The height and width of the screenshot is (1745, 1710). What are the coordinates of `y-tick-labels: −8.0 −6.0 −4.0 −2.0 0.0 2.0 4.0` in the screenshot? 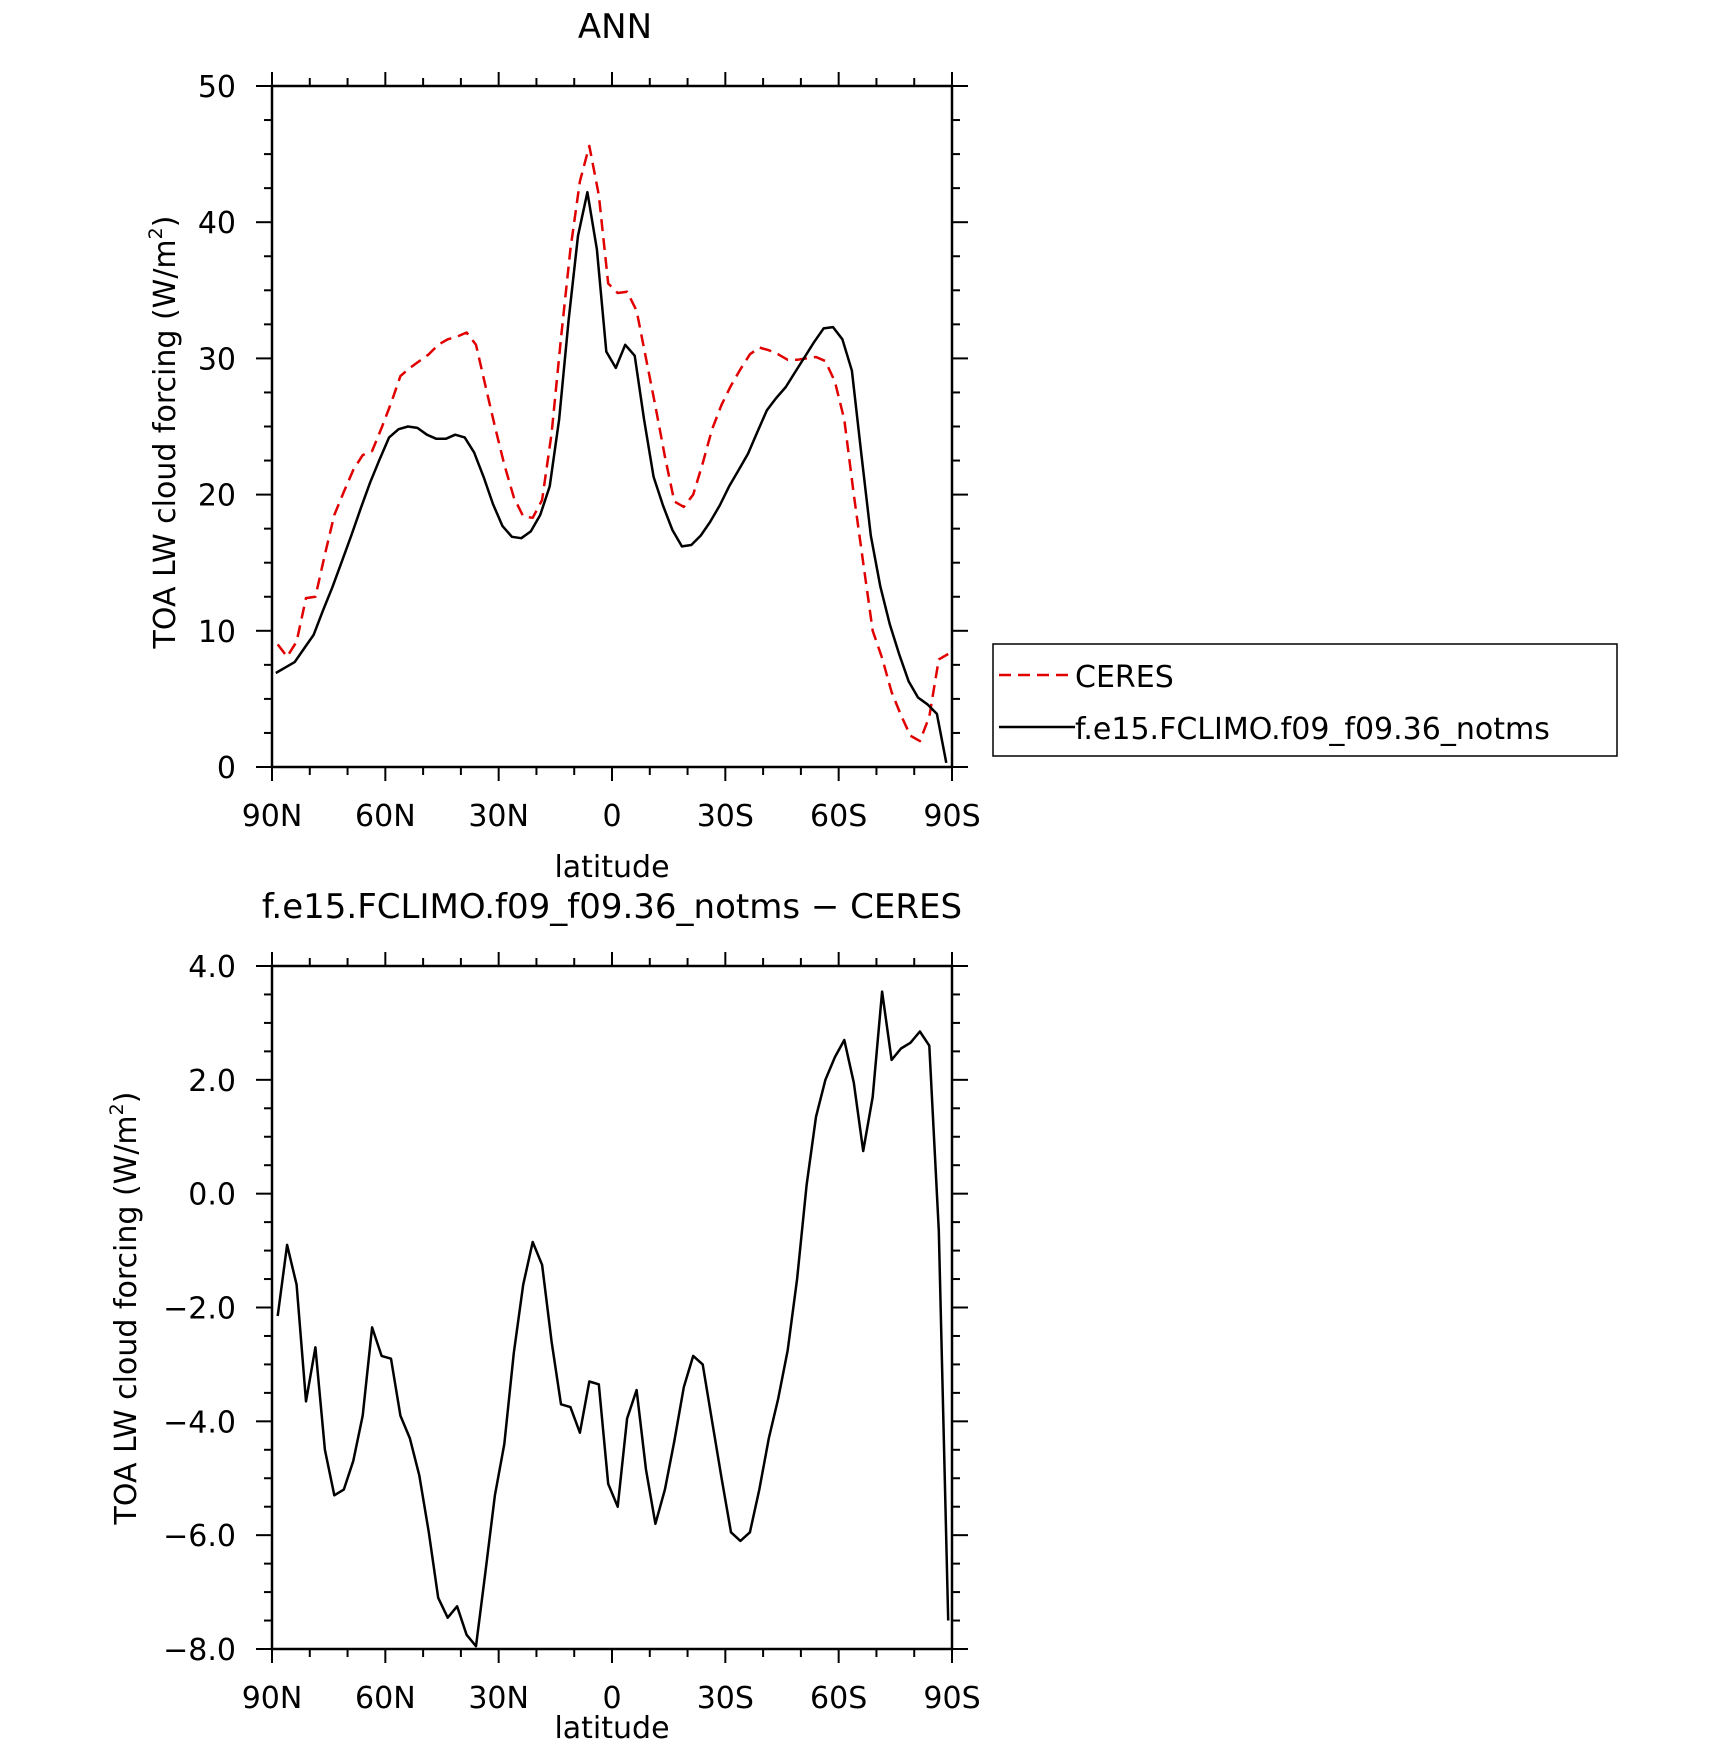 It's located at (199, 1309).